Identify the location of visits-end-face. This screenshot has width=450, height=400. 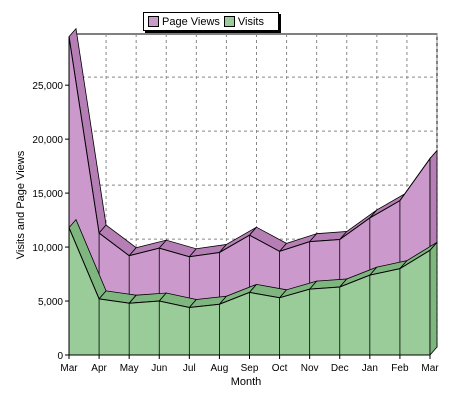
(433, 299).